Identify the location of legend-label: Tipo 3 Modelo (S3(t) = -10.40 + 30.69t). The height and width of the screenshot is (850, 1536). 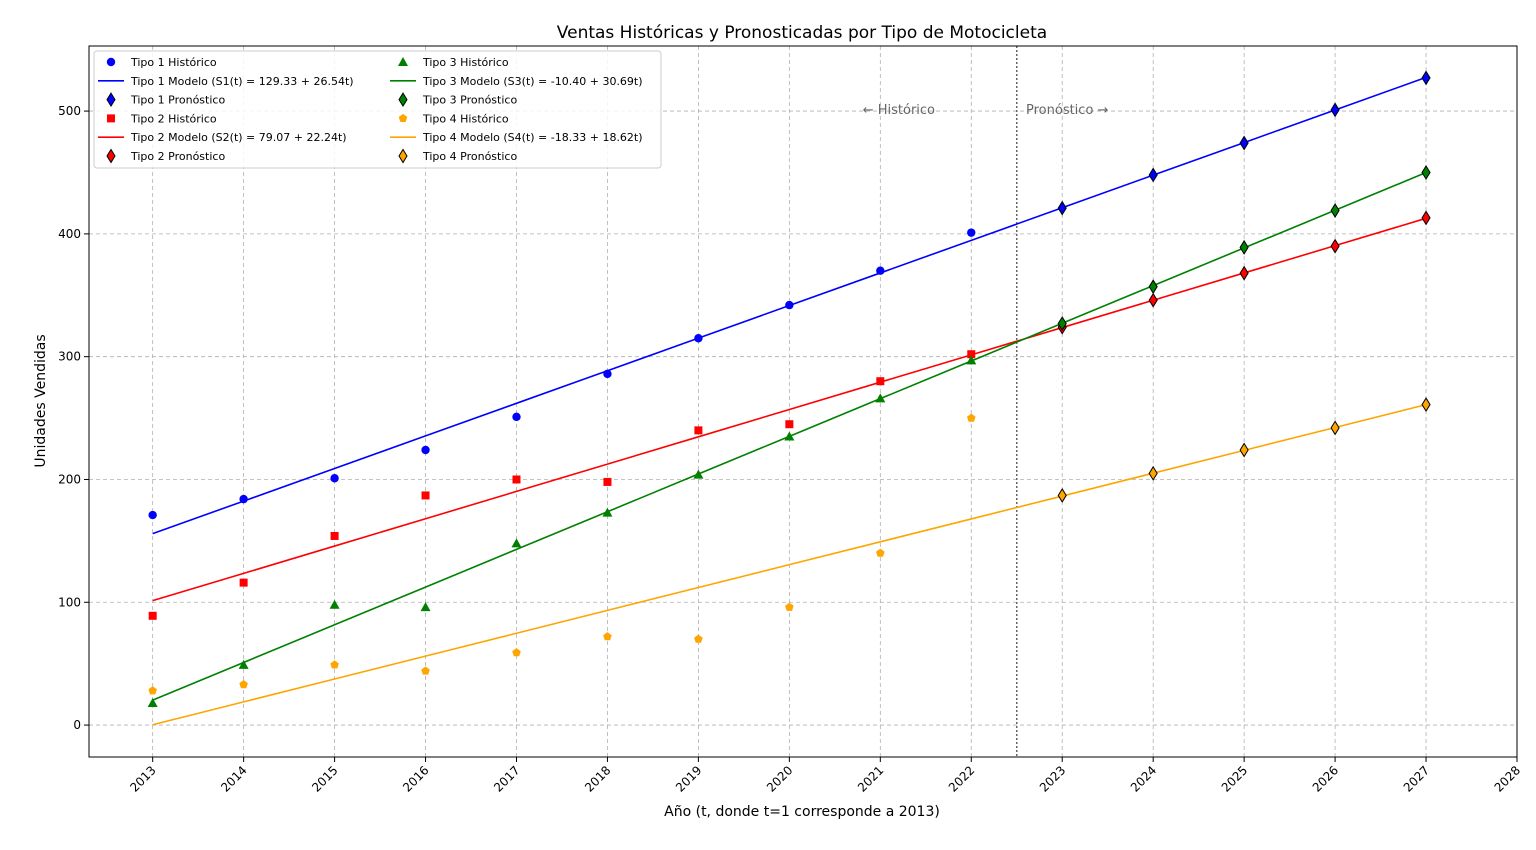
(532, 81).